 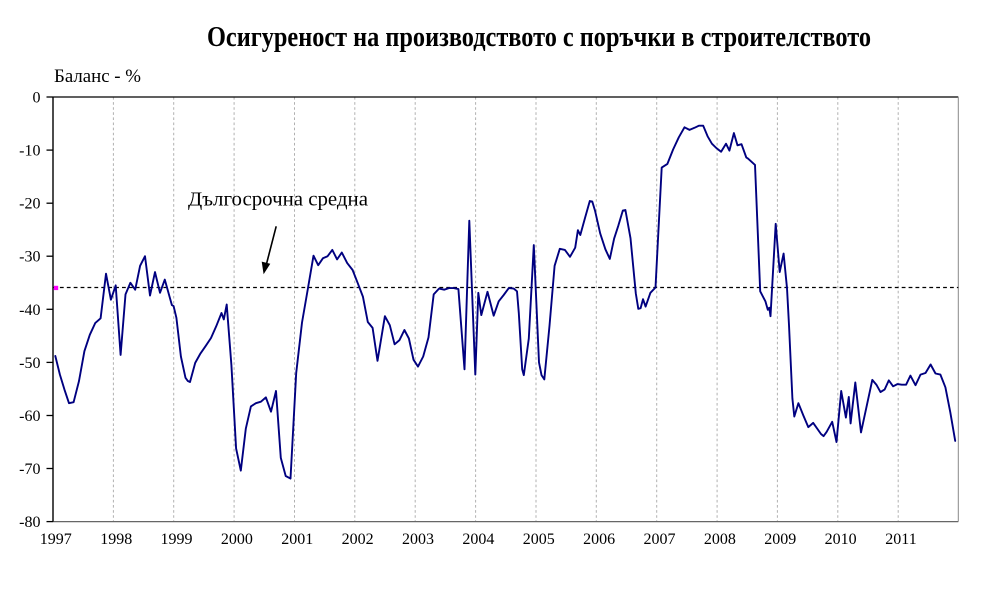 What do you see at coordinates (358, 539) in the screenshot?
I see `svg-text: 2002` at bounding box center [358, 539].